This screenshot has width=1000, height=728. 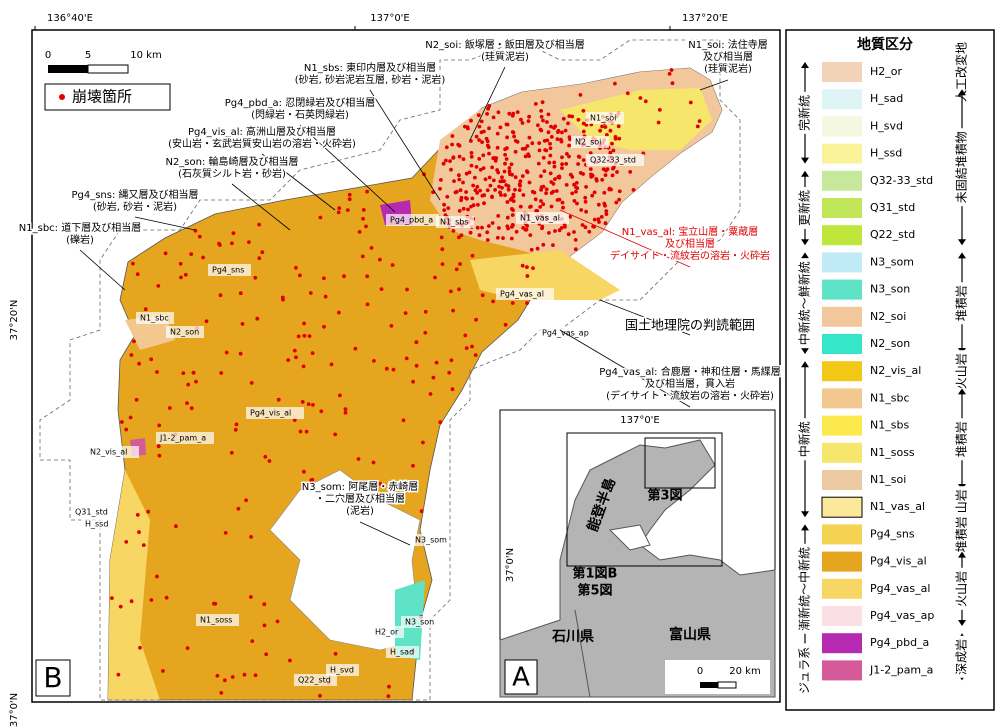 I want to click on inset-lat: 37°0'N, so click(x=510, y=565).